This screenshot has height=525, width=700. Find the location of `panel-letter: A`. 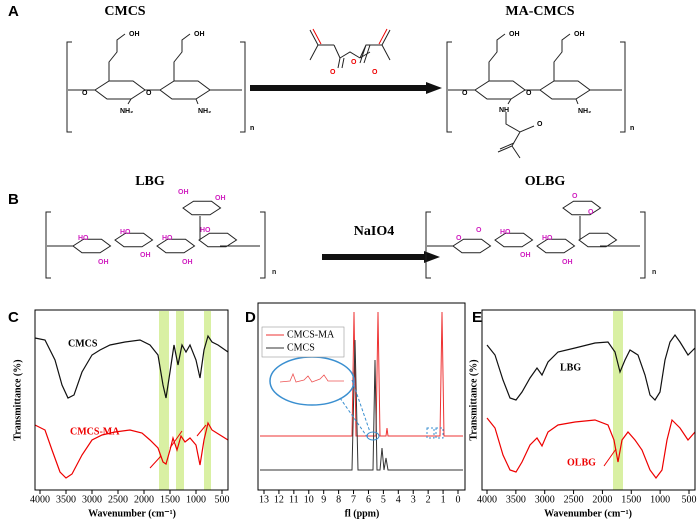

panel-letter: A is located at coordinates (13, 11).